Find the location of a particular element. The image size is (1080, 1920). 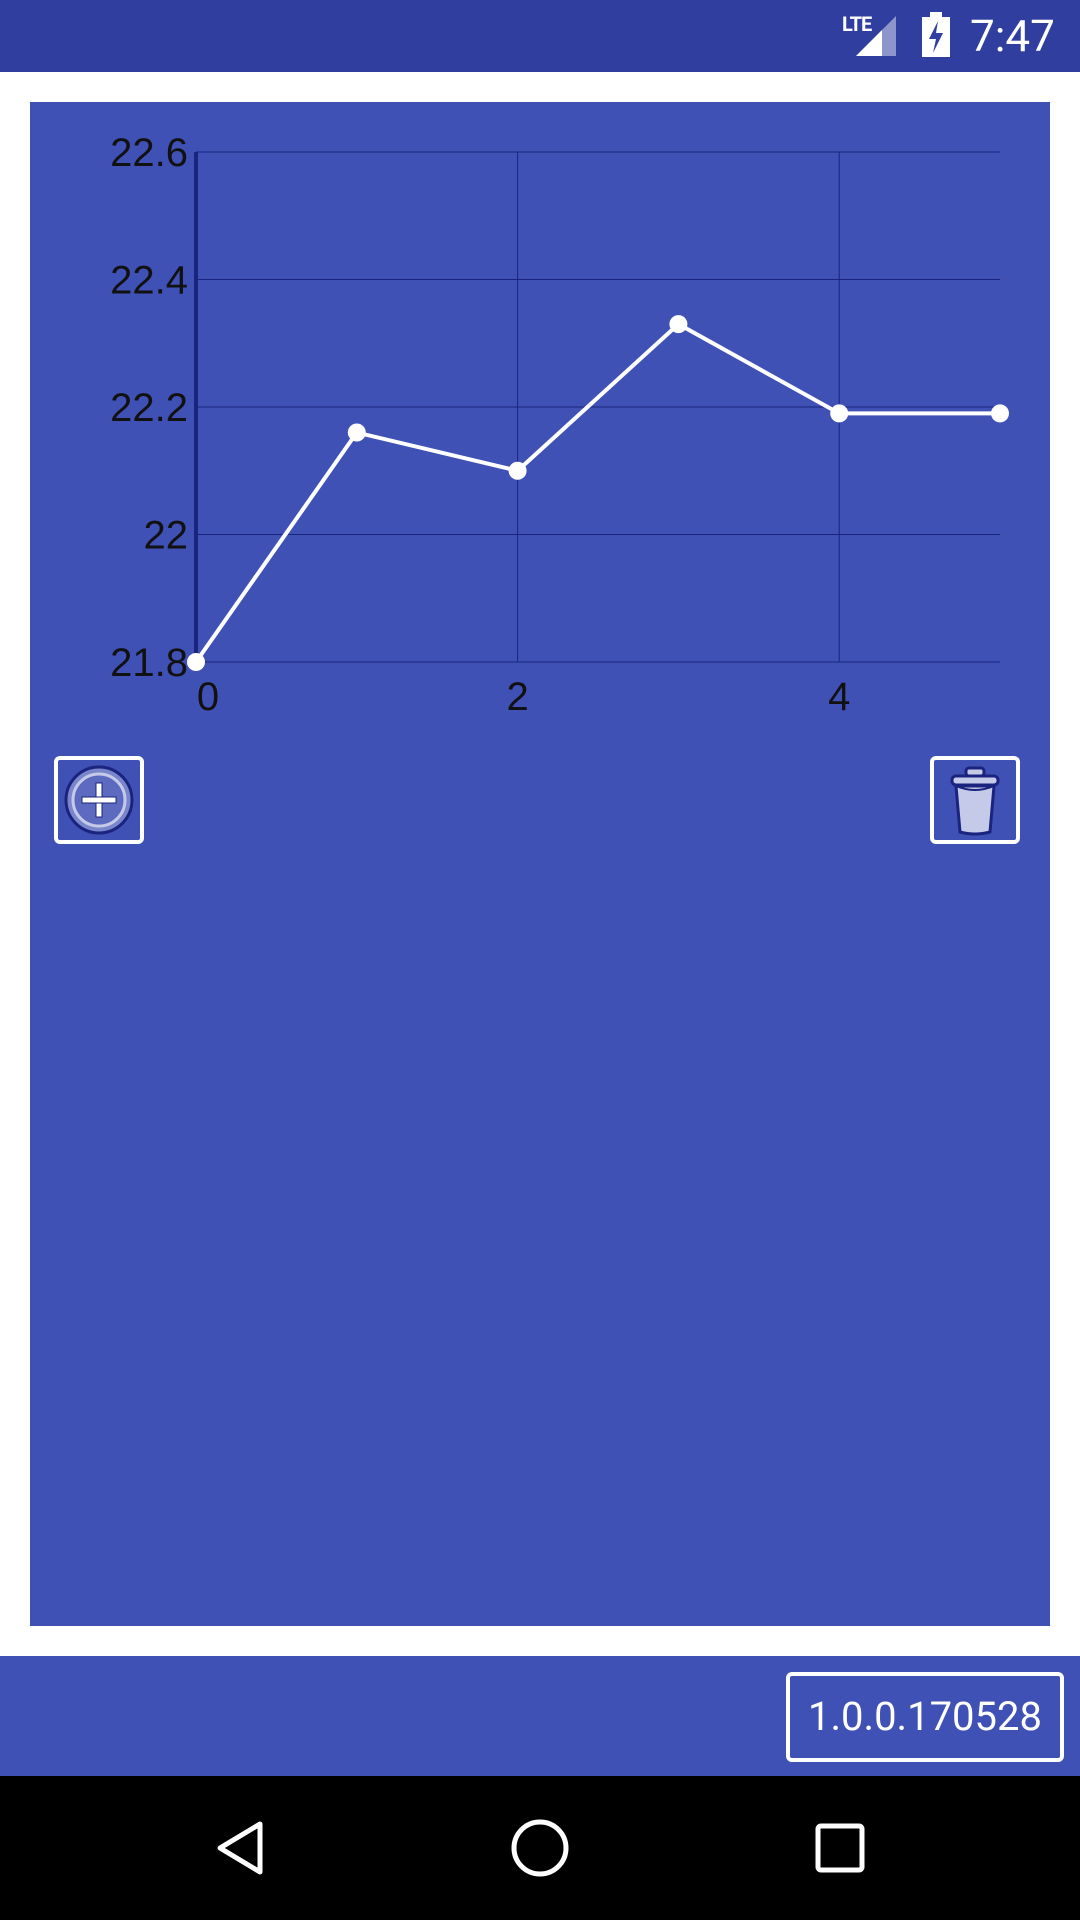

network-type-label: LTE is located at coordinates (857, 24).